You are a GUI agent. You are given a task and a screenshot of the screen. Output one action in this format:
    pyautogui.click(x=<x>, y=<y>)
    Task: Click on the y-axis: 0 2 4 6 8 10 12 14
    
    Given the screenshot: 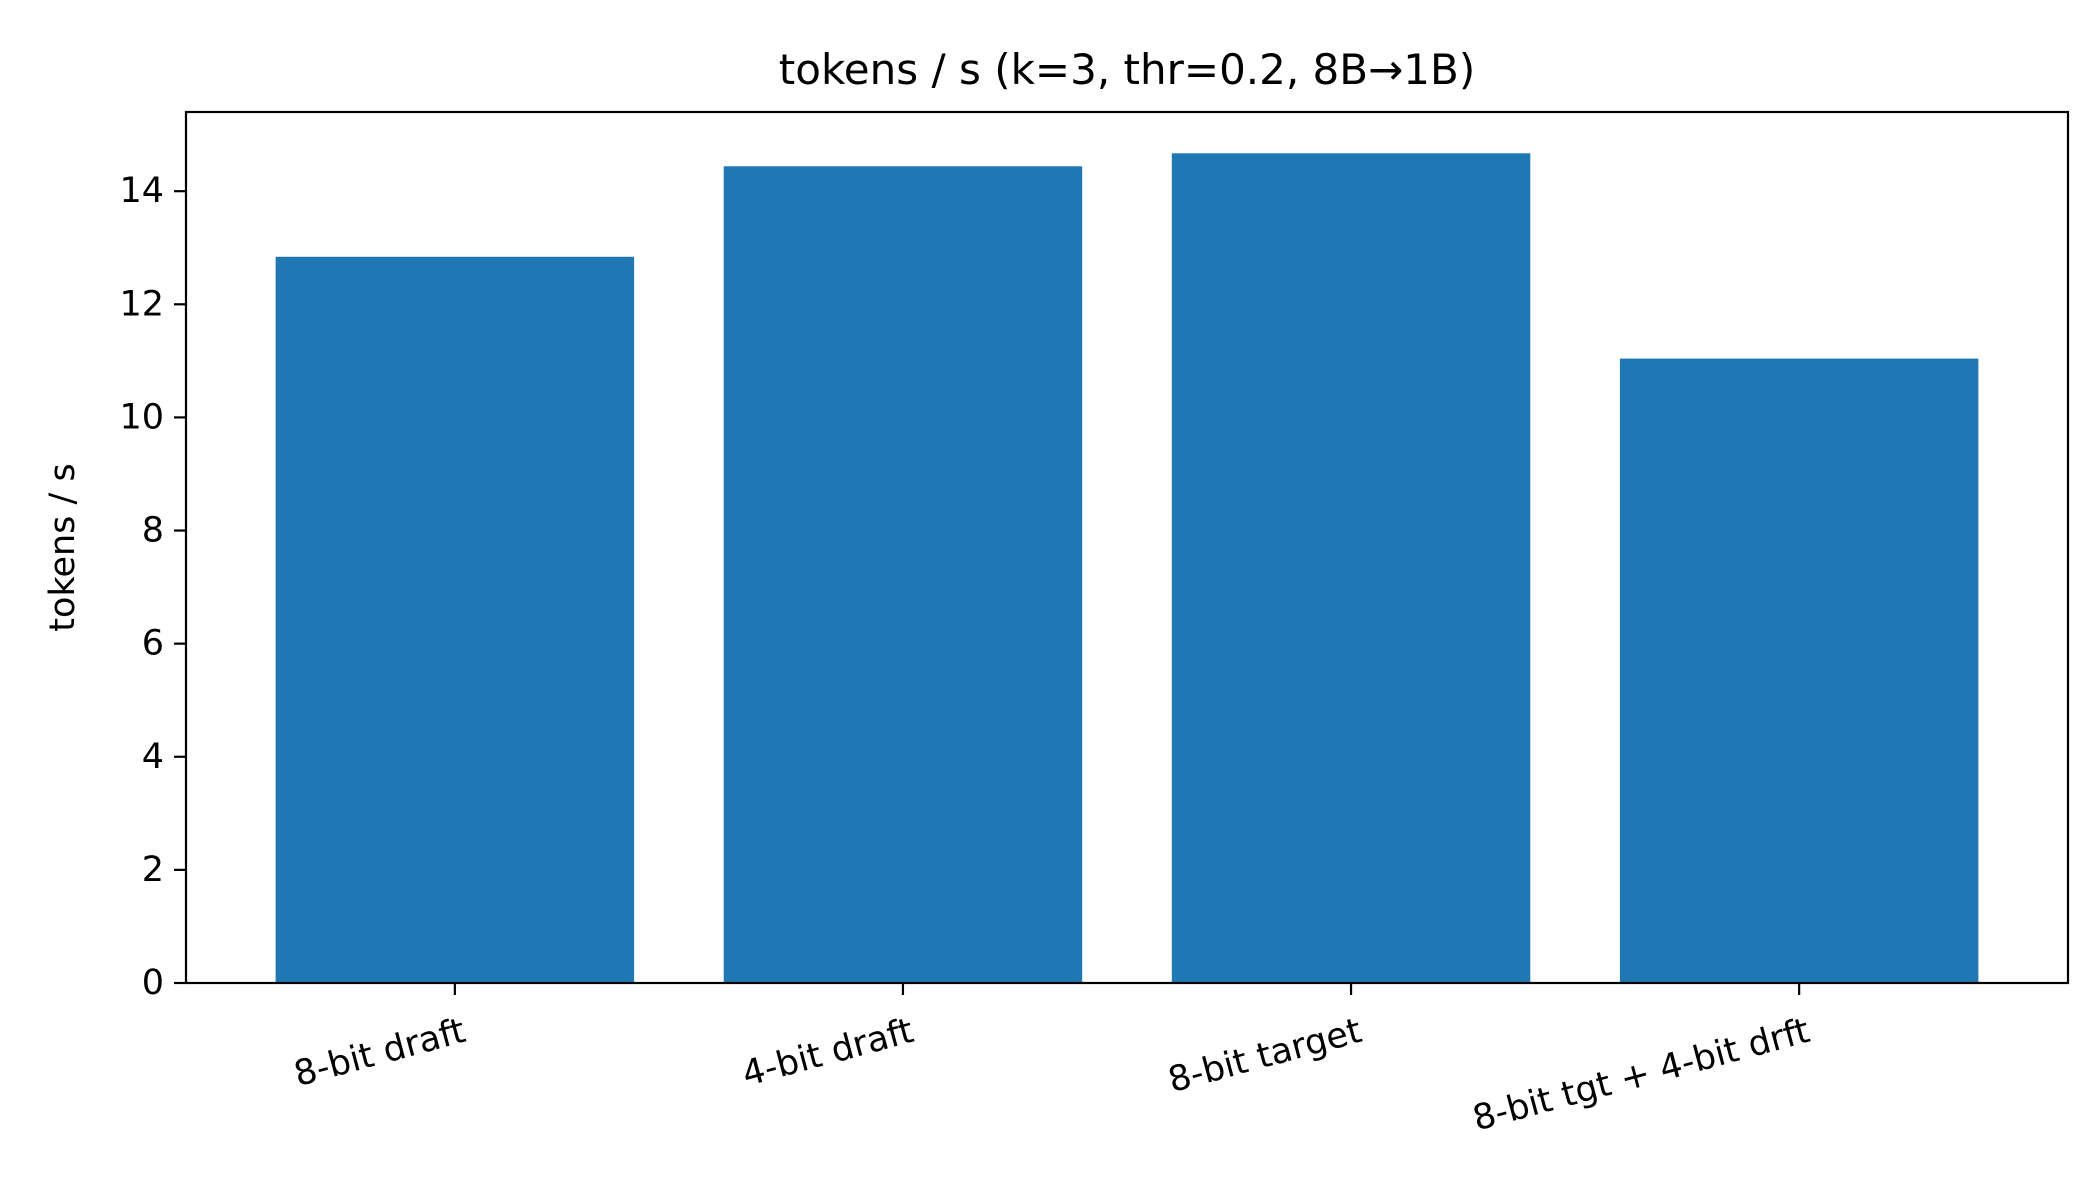 What is the action you would take?
    pyautogui.click(x=152, y=587)
    